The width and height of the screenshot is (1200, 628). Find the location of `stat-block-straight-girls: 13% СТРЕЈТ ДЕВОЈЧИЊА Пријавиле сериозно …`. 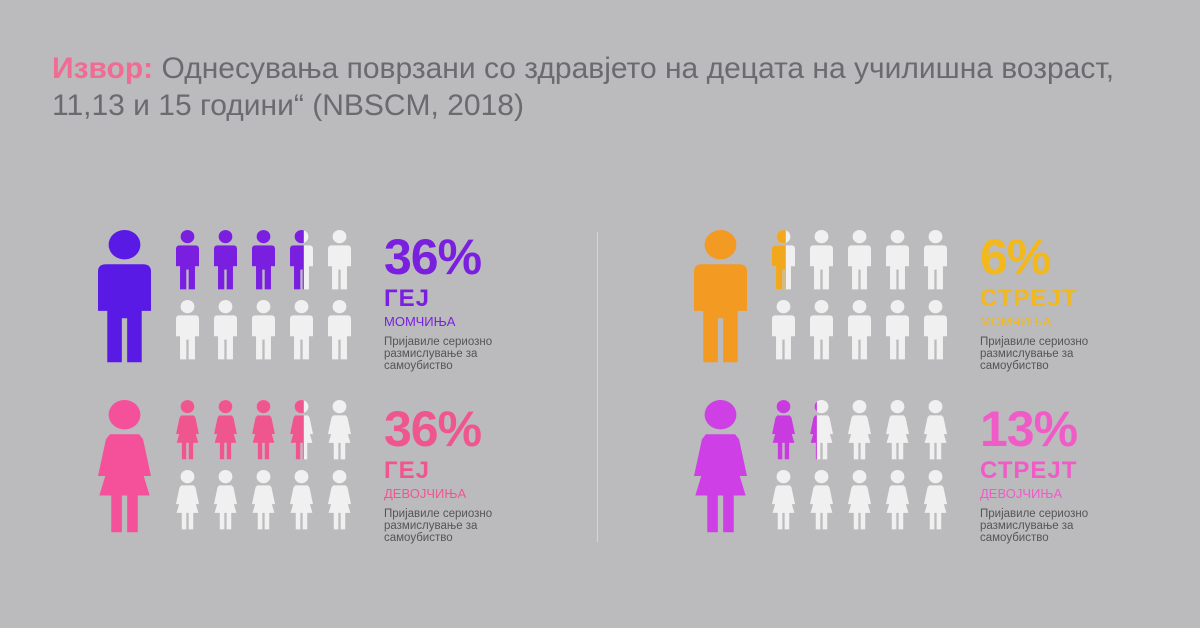

stat-block-straight-girls: 13% СТРЕЈТ ДЕВОЈЧИЊА Пријавиле сериозно … is located at coordinates (1045, 474).